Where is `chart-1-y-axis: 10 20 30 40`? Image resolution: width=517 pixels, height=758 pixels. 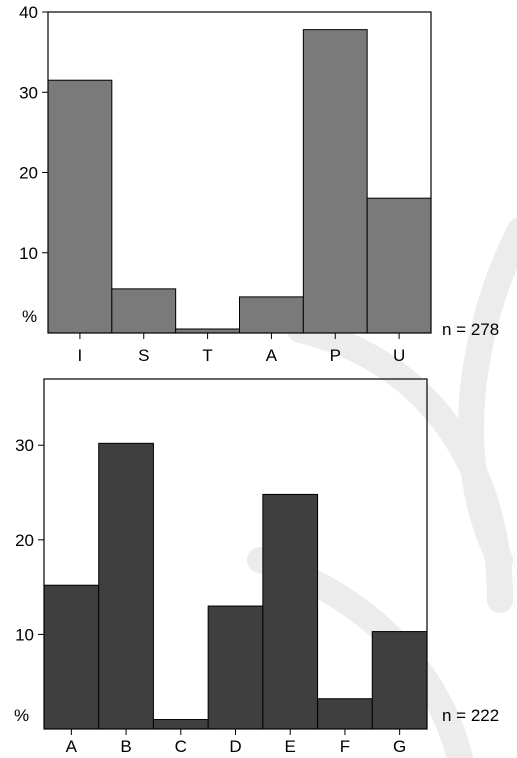
chart-1-y-axis: 10 20 30 40 is located at coordinates (33, 133).